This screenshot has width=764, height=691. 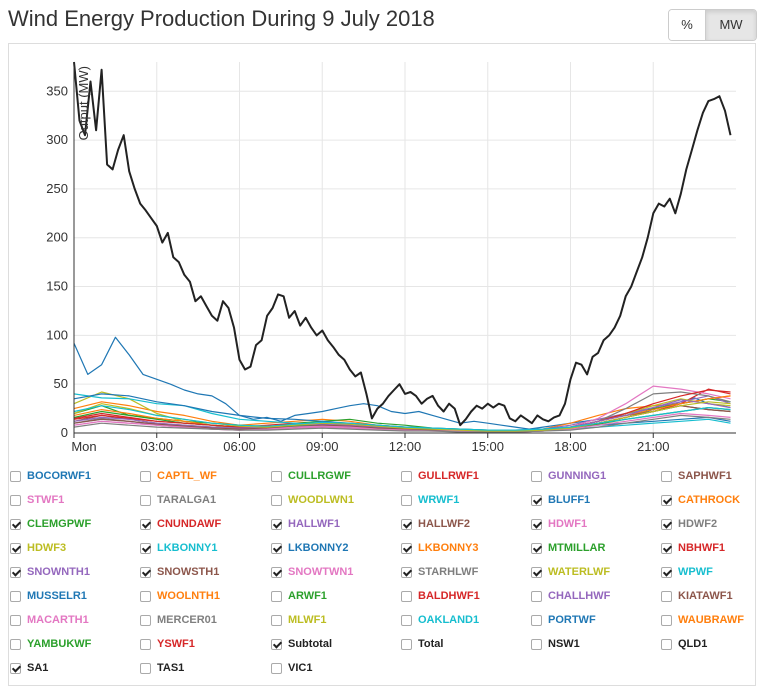 I want to click on legend-item-kiatawf1: KIATAWF1, so click(x=697, y=596).